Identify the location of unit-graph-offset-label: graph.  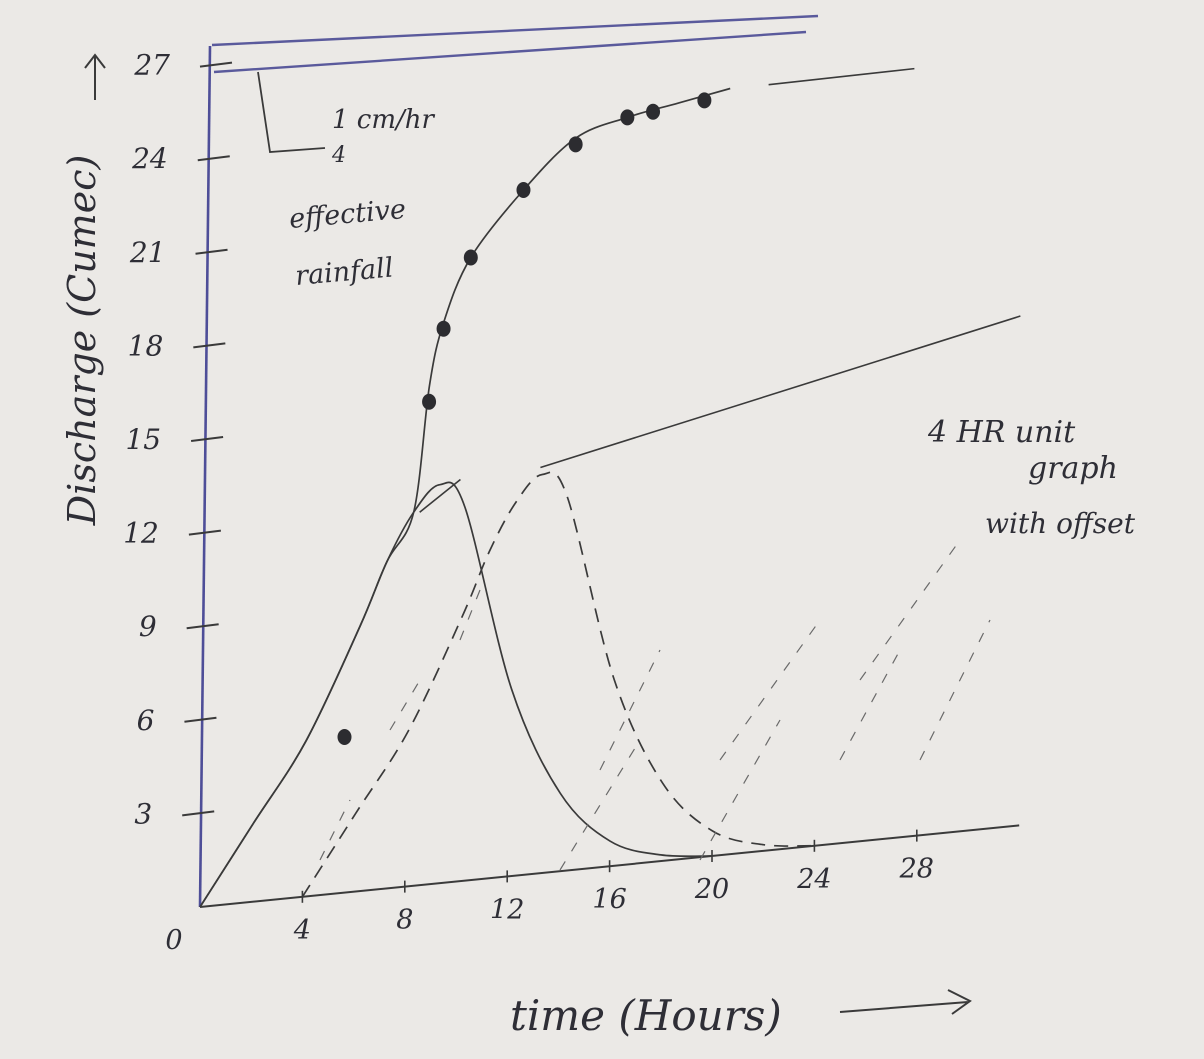
(1073, 468).